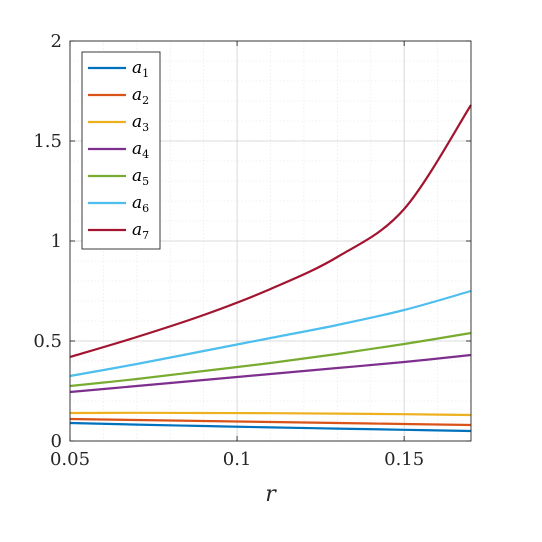 Image resolution: width=542 pixels, height=542 pixels. What do you see at coordinates (270, 414) in the screenshot?
I see `series-line-a3` at bounding box center [270, 414].